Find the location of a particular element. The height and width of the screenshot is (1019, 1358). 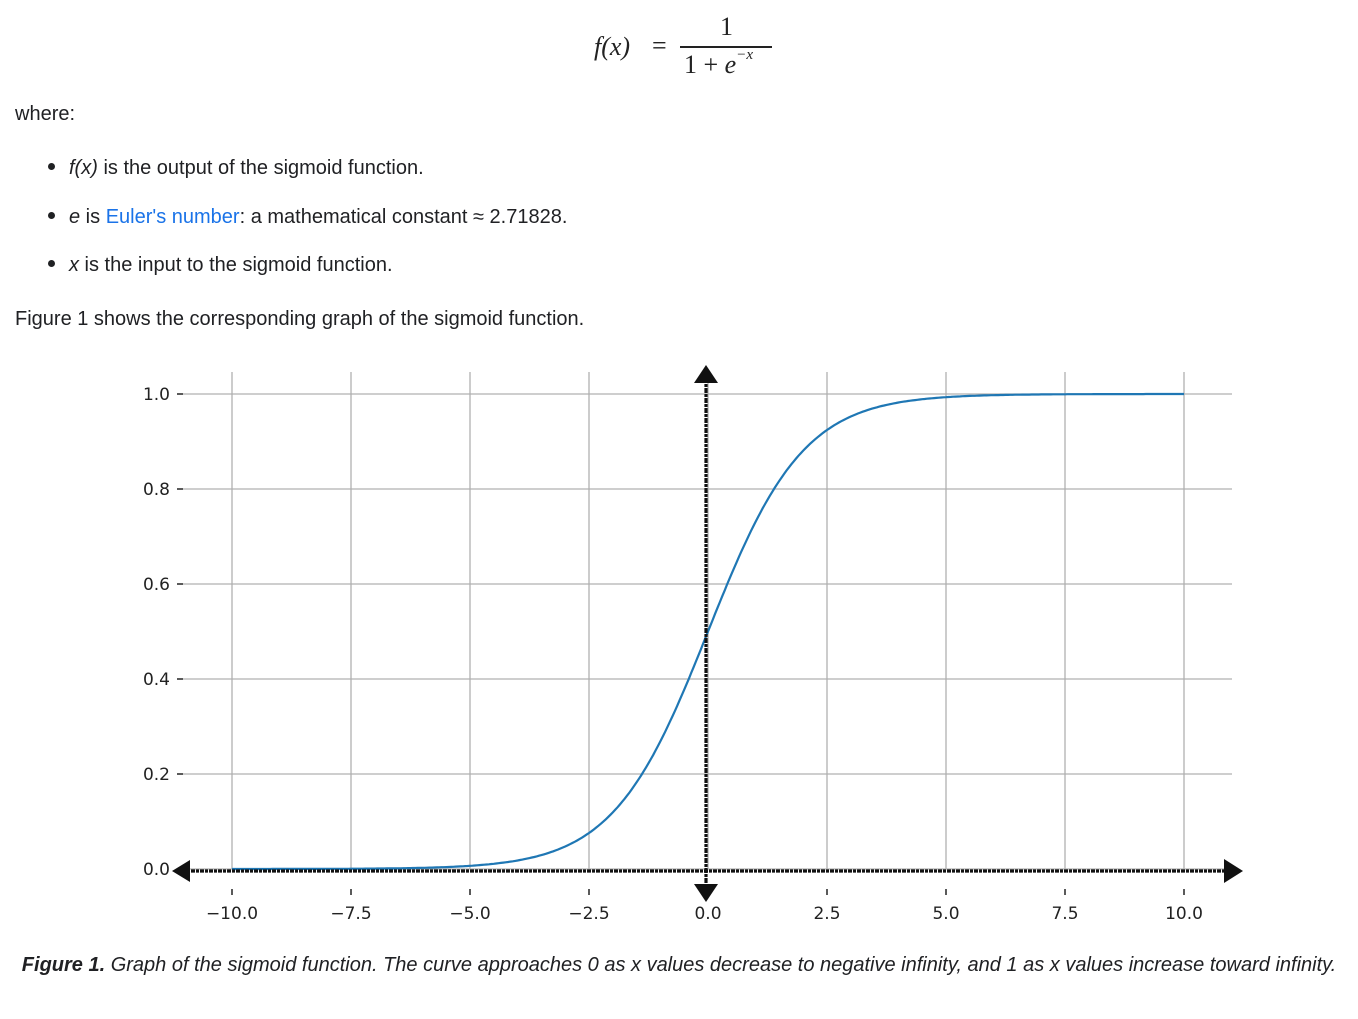

formula-denominator: 1 + e−x is located at coordinates (718, 63).